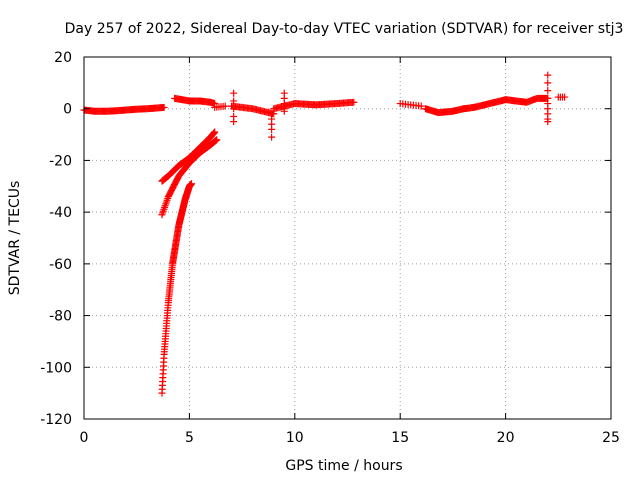  I want to click on y-tick-label: -120, so click(56, 420).